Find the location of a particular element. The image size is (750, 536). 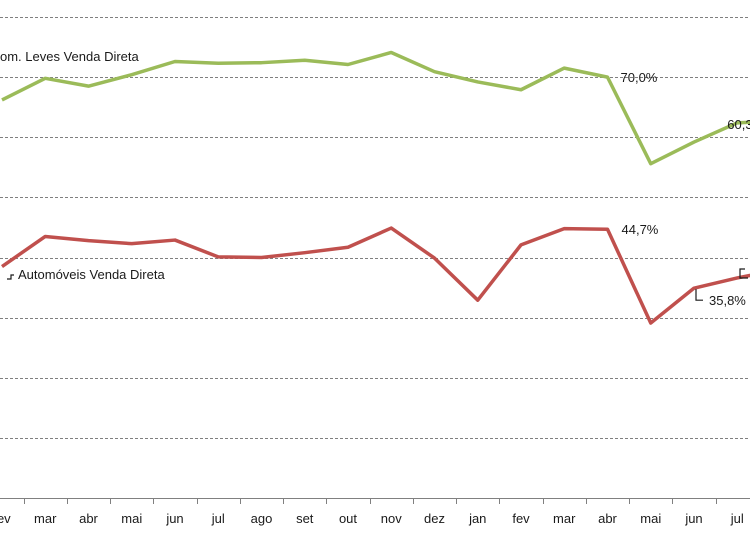

data-label: 35,8% is located at coordinates (727, 300).